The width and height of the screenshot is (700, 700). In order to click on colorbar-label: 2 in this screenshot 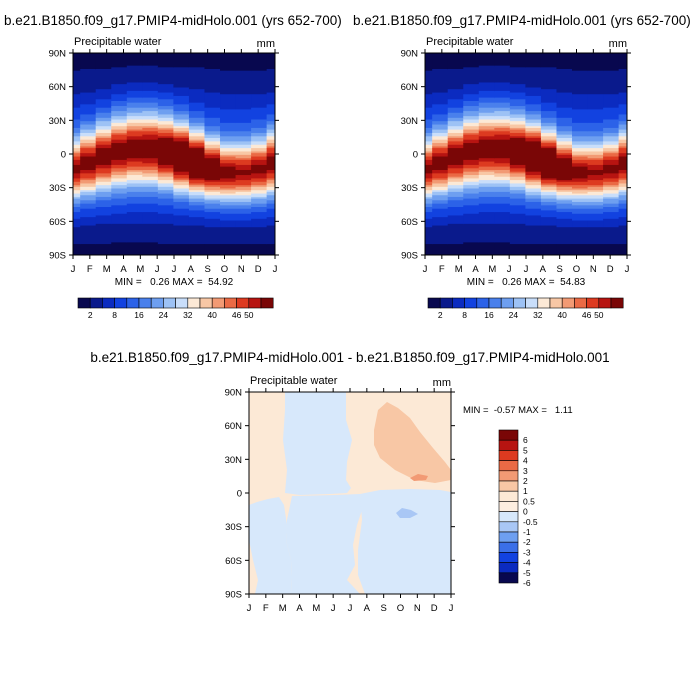, I will do `click(440, 315)`.